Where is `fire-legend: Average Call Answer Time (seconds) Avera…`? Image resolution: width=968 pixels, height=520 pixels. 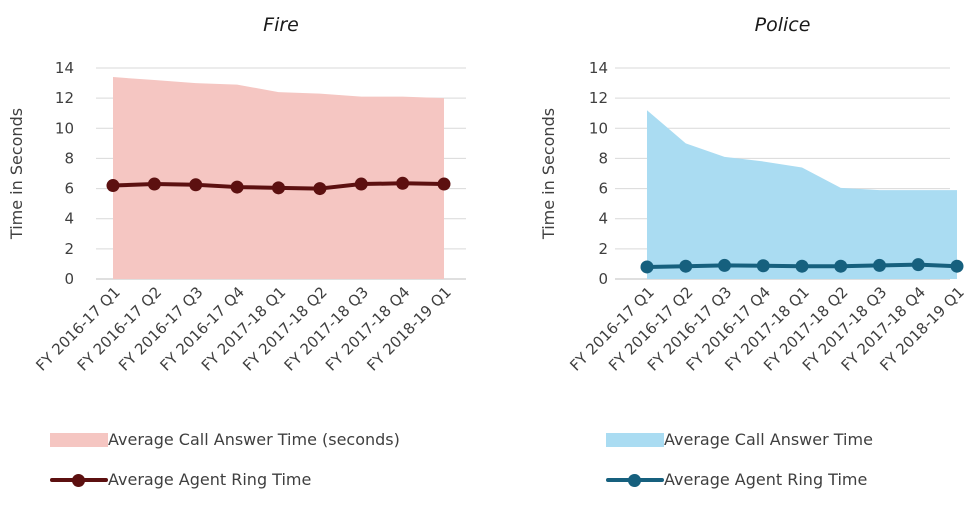
fire-legend: Average Call Answer Time (seconds) Avera… is located at coordinates (242, 470).